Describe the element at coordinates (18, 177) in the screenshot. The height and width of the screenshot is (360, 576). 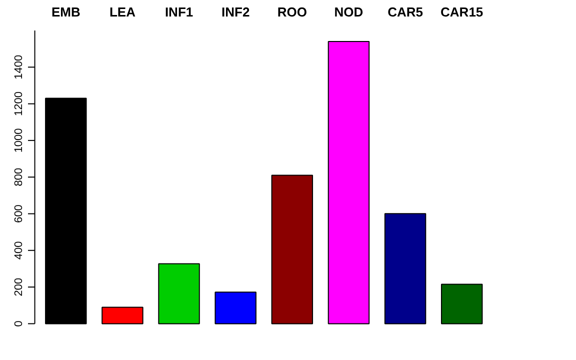
I see `y-tick-label: 800` at that location.